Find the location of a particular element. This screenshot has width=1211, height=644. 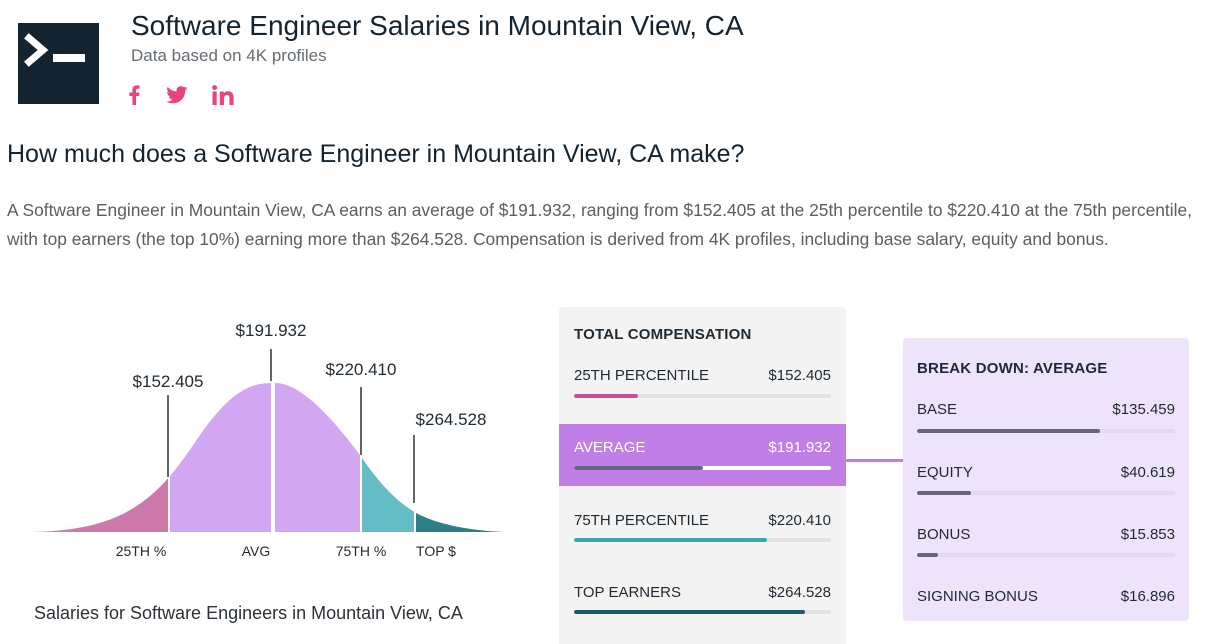

value-label-75th: $220.410 is located at coordinates (361, 369).